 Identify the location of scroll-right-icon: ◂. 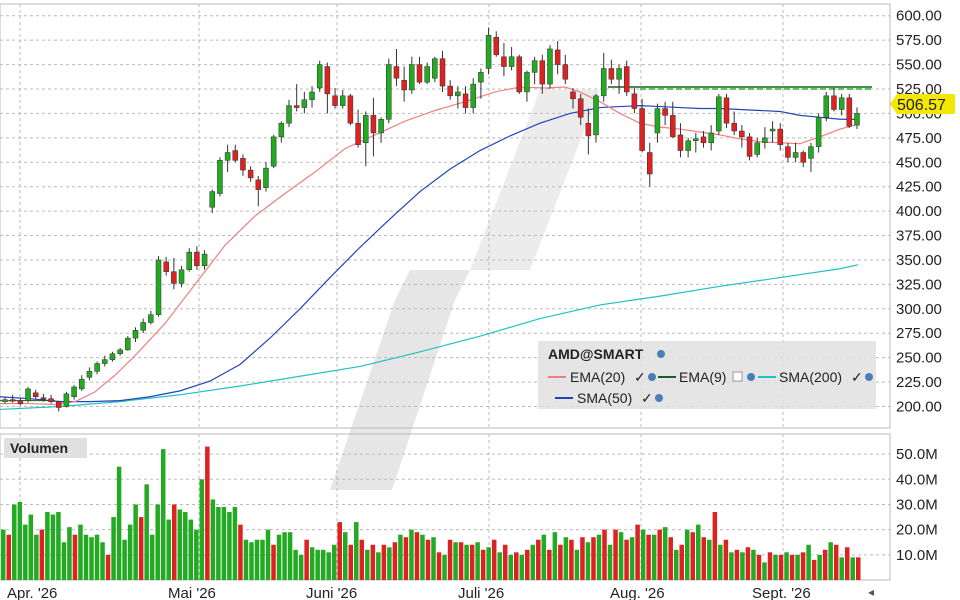
(871, 592).